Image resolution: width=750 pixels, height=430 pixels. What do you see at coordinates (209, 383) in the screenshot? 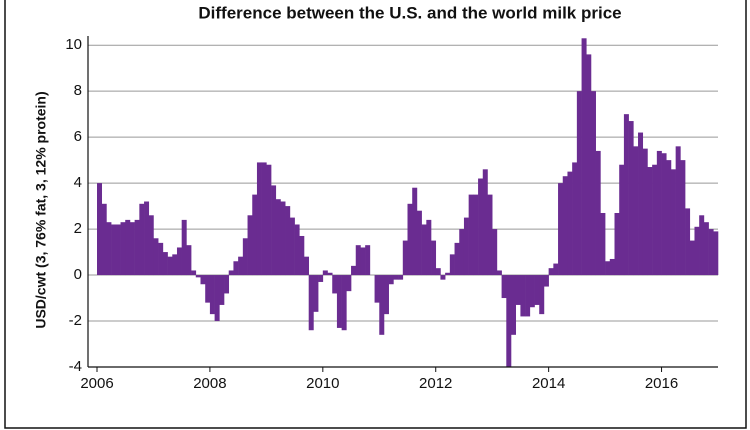
I see `x-tick-label: 2008` at bounding box center [209, 383].